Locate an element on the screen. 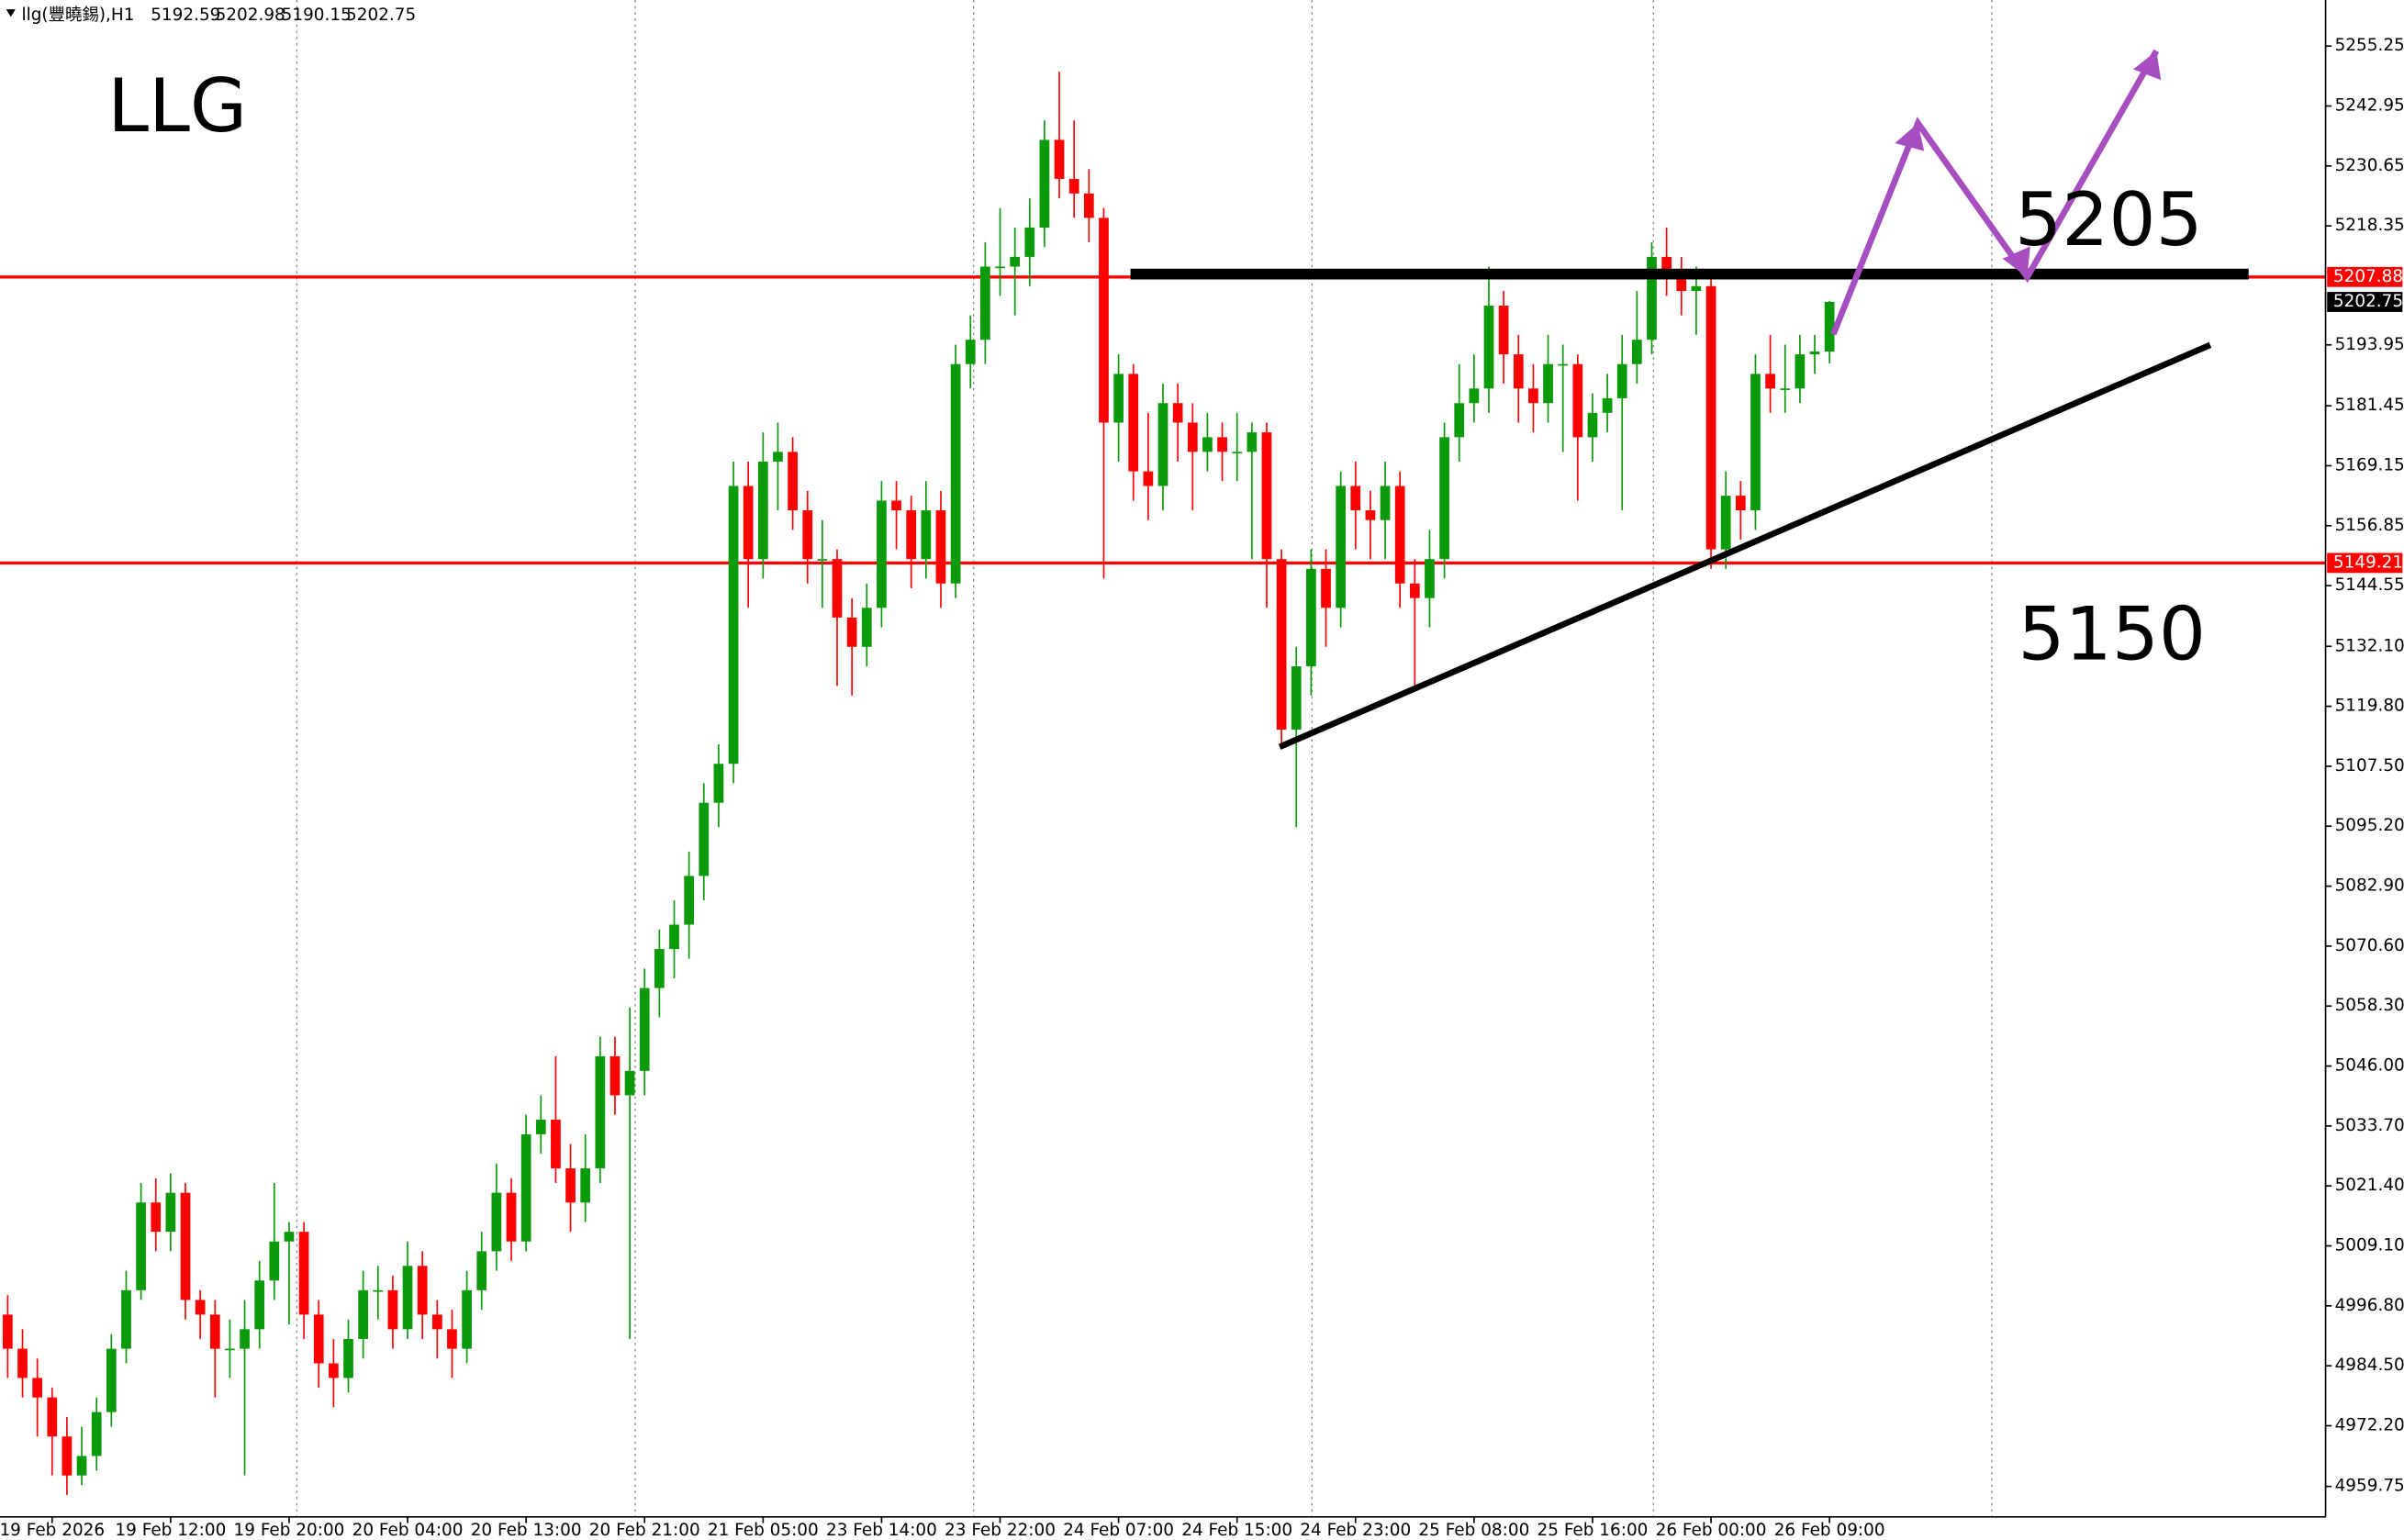  price-level-label: 5207.88 is located at coordinates (2368, 276).